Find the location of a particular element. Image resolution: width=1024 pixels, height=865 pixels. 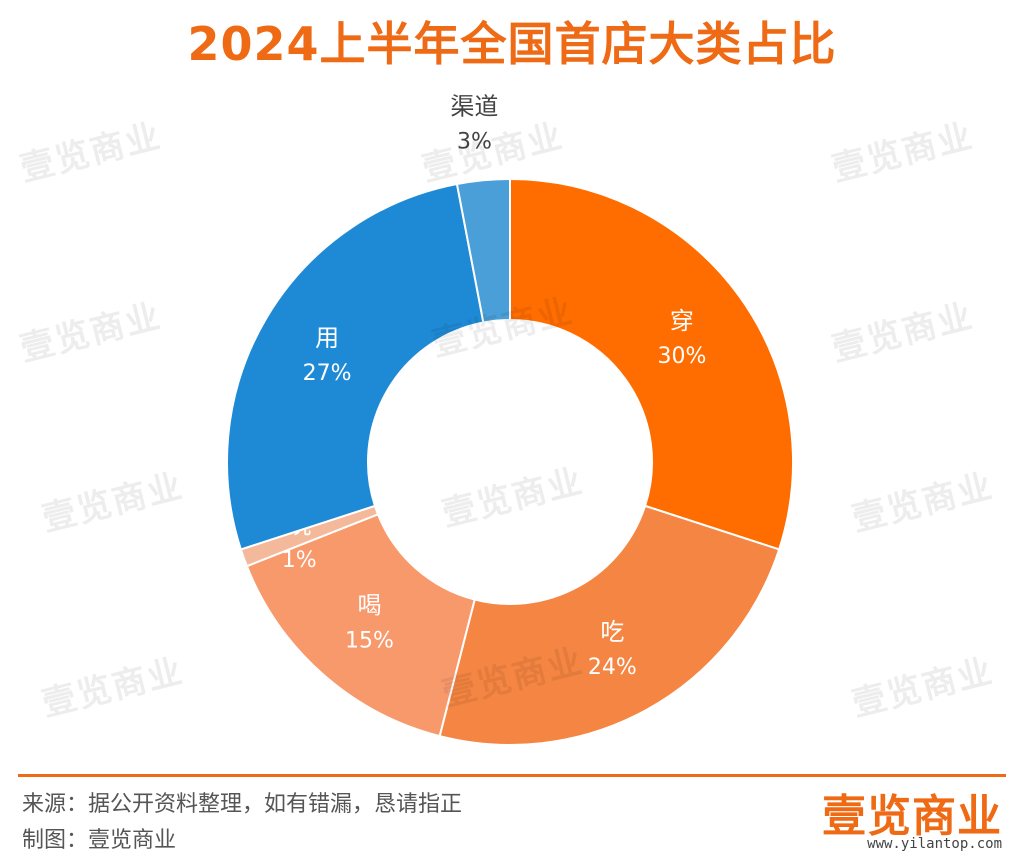

slice-value-label: 30% is located at coordinates (681, 356).